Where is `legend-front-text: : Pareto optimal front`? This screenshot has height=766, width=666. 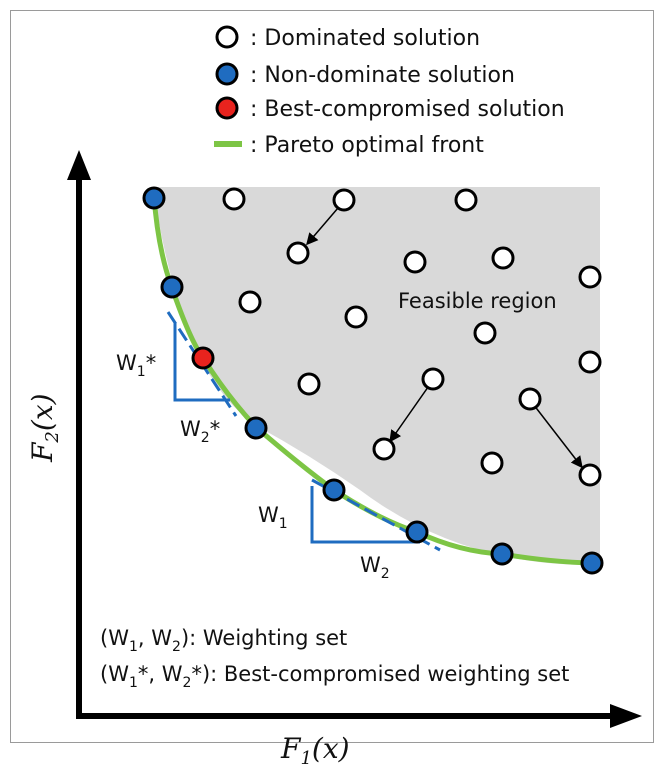 legend-front-text: : Pareto optimal front is located at coordinates (367, 145).